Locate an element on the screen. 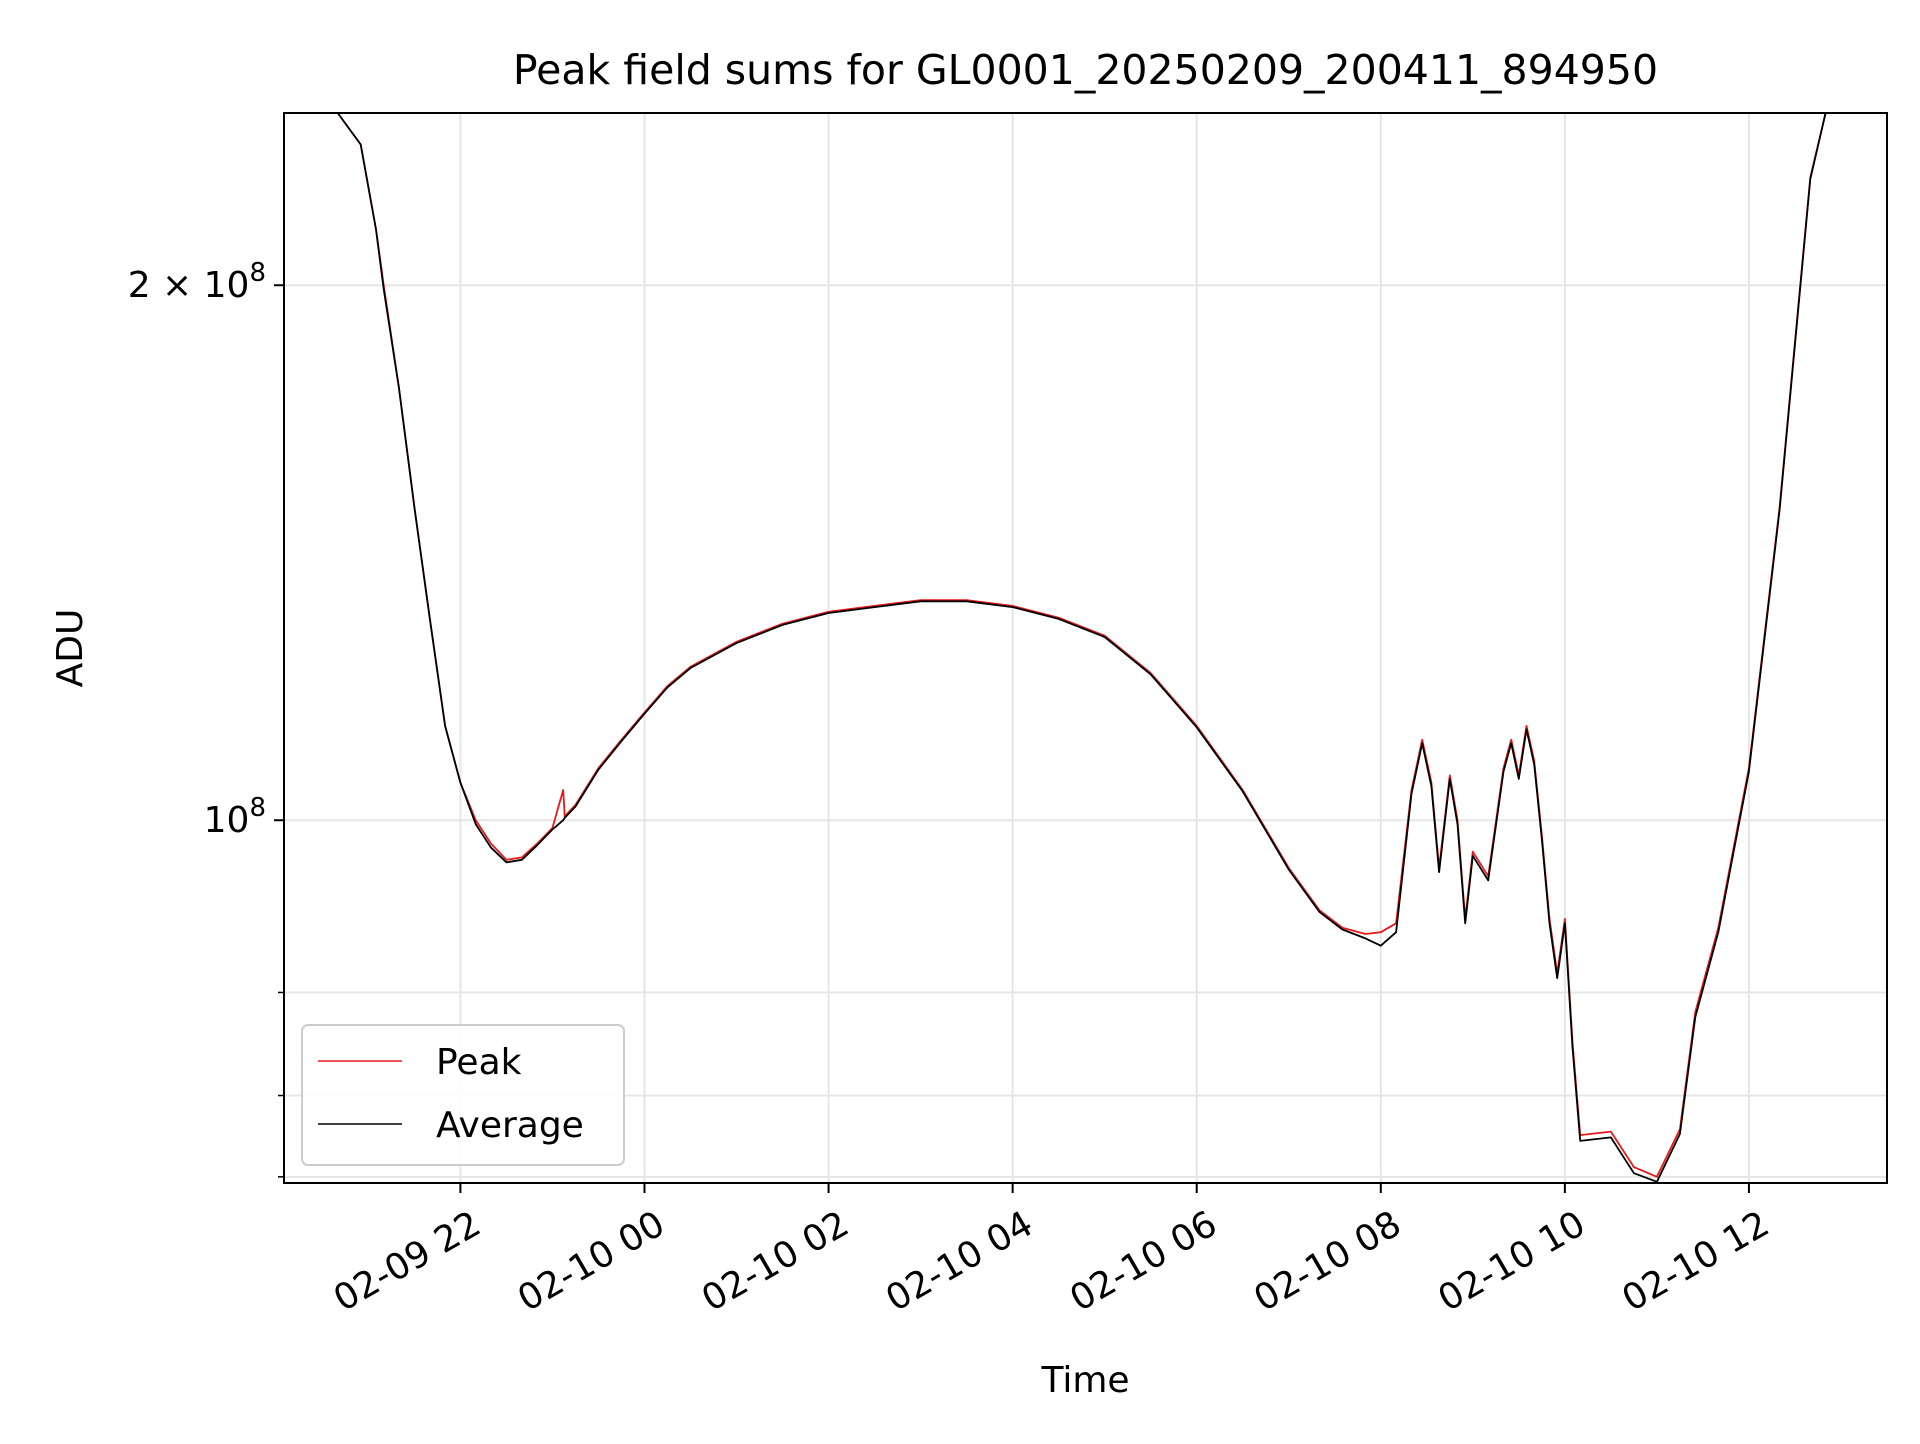  legend-box is located at coordinates (463, 1095).